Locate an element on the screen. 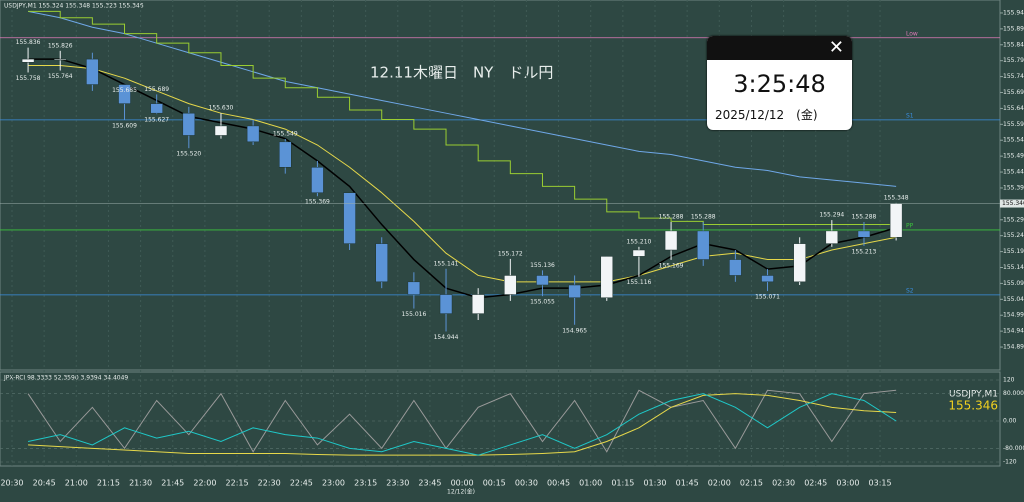 The image size is (1024, 502). annotation: 12.11木曜日 NY ドル円 is located at coordinates (461, 73).